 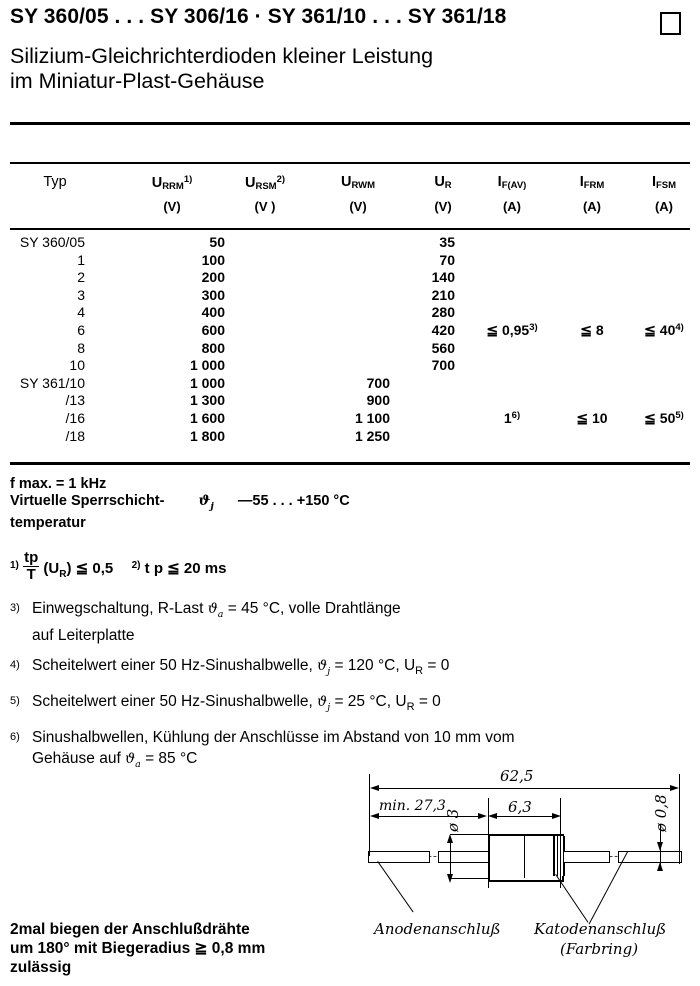 What do you see at coordinates (674, 787) in the screenshot?
I see `dim-arrow-total-right` at bounding box center [674, 787].